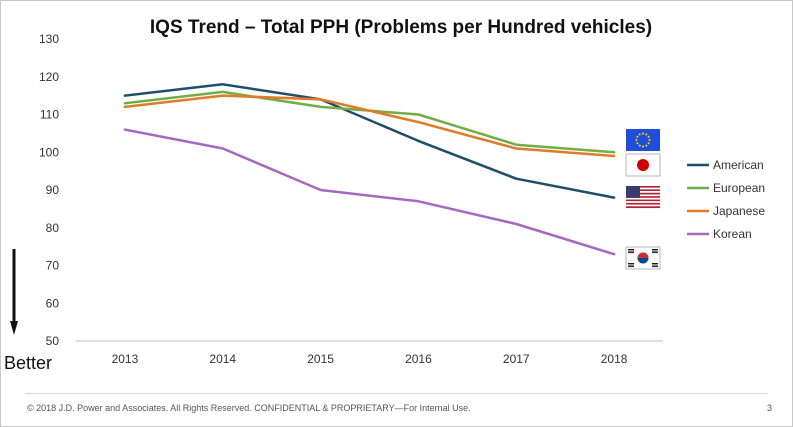 Image resolution: width=793 pixels, height=427 pixels. What do you see at coordinates (28, 363) in the screenshot?
I see `better-label: Better` at bounding box center [28, 363].